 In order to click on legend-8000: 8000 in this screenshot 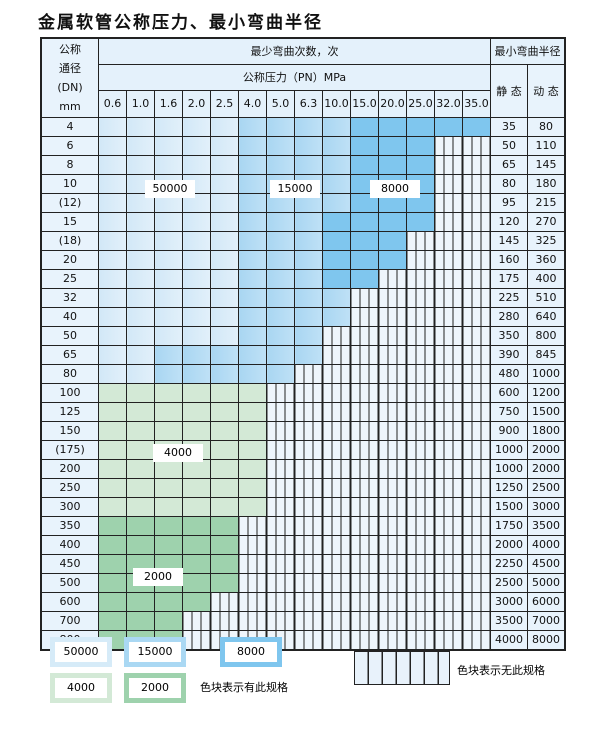, I will do `click(251, 652)`.